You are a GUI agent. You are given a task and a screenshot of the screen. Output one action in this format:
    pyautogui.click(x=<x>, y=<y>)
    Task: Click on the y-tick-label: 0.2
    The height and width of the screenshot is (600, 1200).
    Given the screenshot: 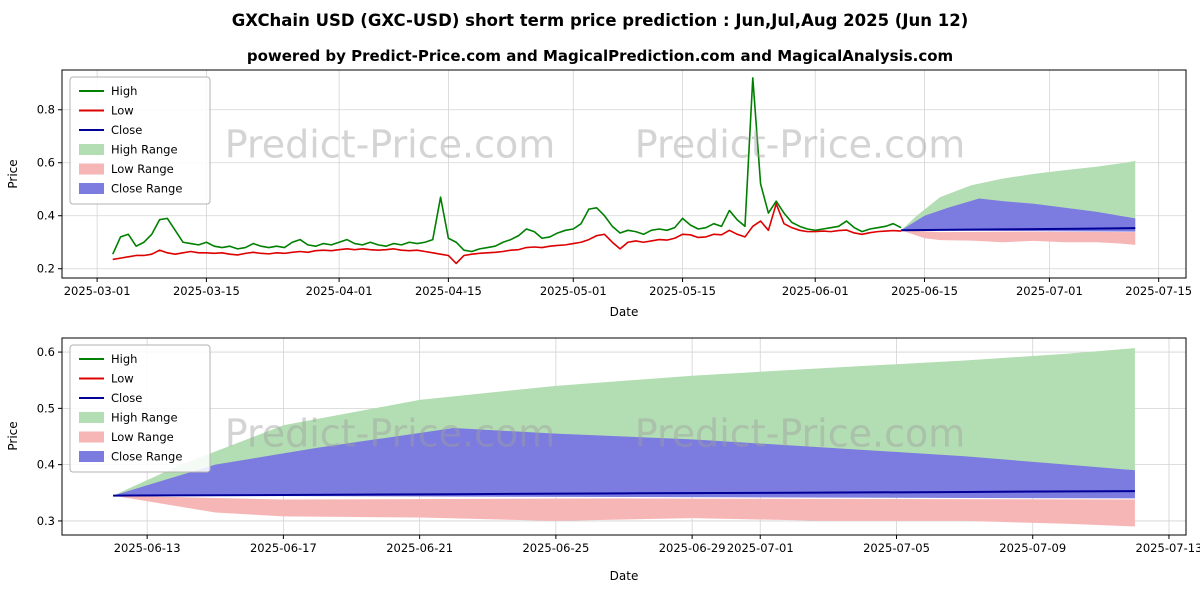 What is the action you would take?
    pyautogui.click(x=46, y=269)
    